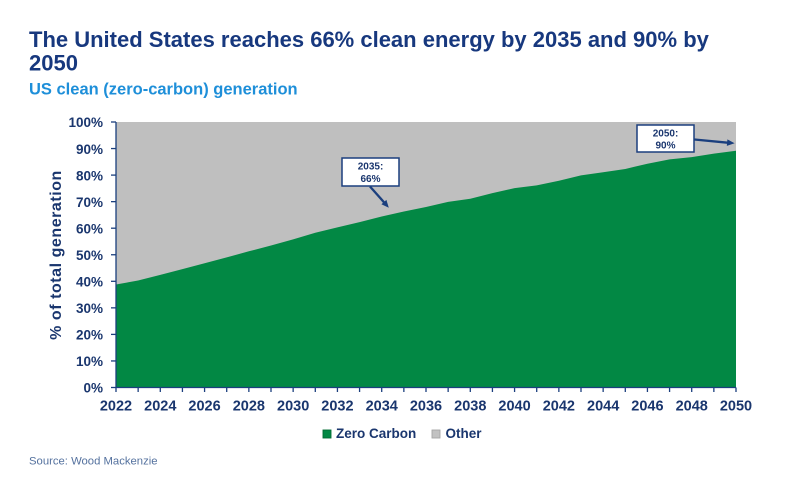 The height and width of the screenshot is (480, 800). Describe the element at coordinates (204, 407) in the screenshot. I see `svg-text: 2026` at that location.